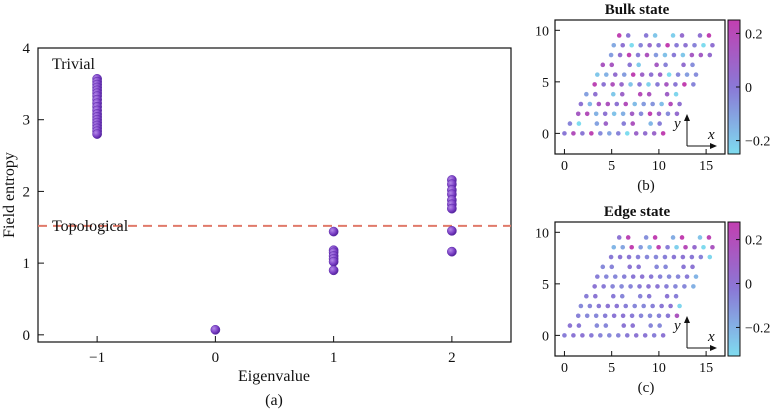 Image resolution: width=778 pixels, height=409 pixels. What do you see at coordinates (646, 388) in the screenshot?
I see `panel-c-caption: (c)` at bounding box center [646, 388].